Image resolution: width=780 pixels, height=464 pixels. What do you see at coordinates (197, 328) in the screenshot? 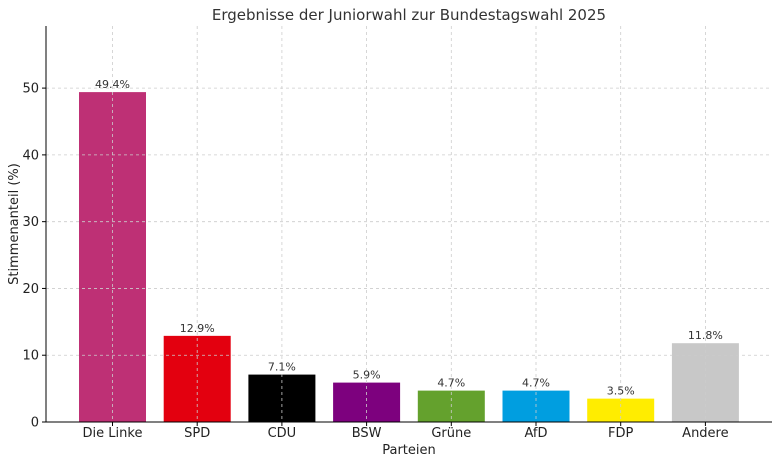
I see `bar-value-label: 12.9%` at bounding box center [197, 328].